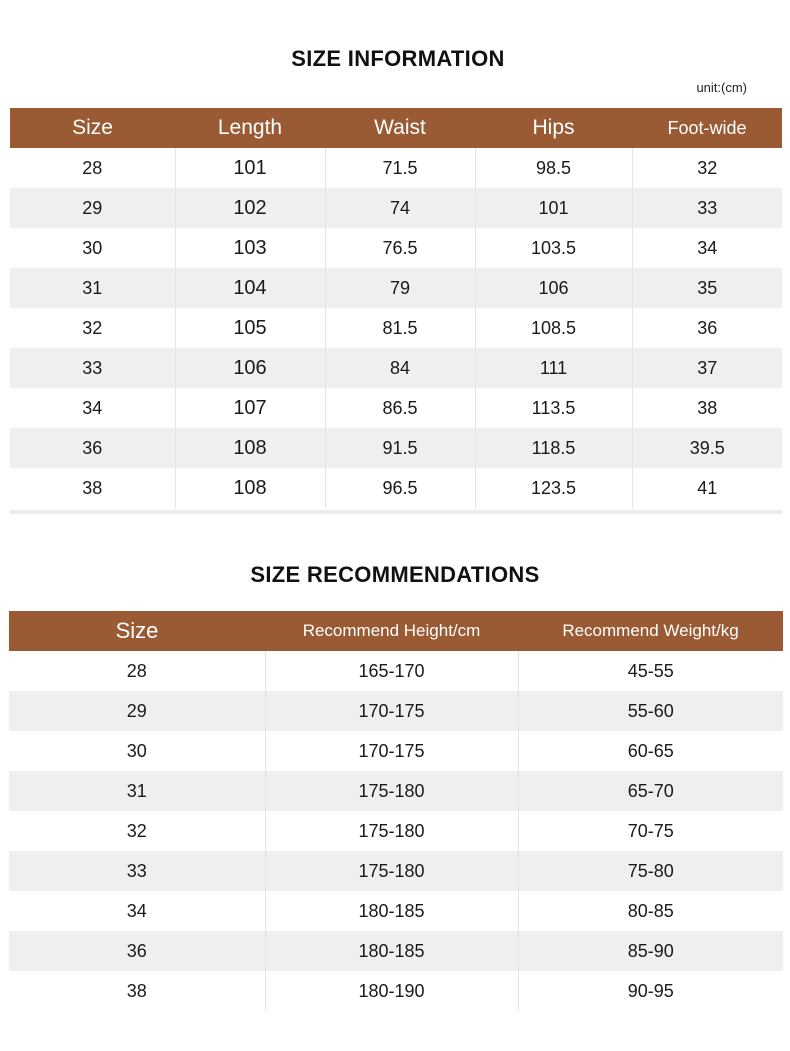 The height and width of the screenshot is (1051, 790). What do you see at coordinates (650, 631) in the screenshot?
I see `header-recommend-weight: Recommend Weight/kg` at bounding box center [650, 631].